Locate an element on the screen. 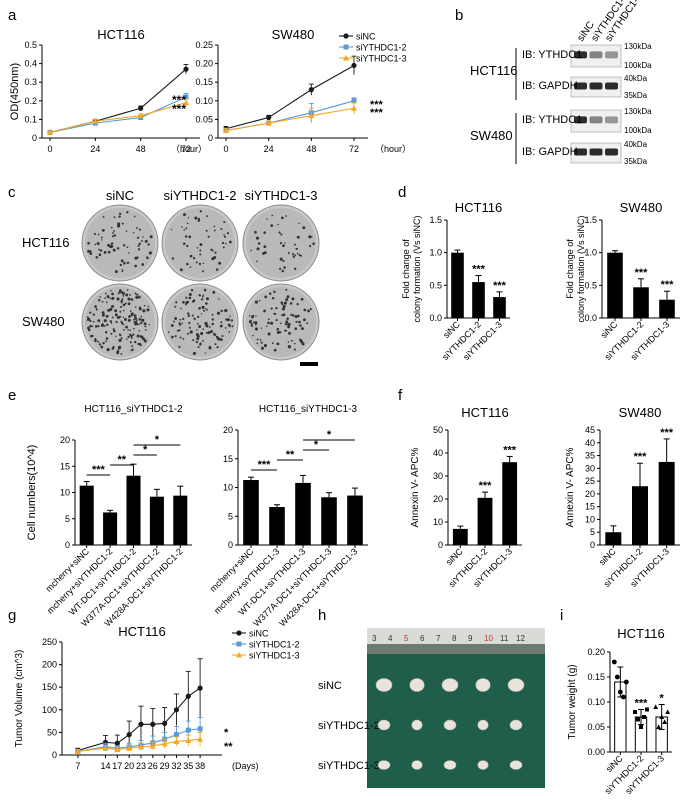  x-axis-unit: （hour） is located at coordinates (393, 149).